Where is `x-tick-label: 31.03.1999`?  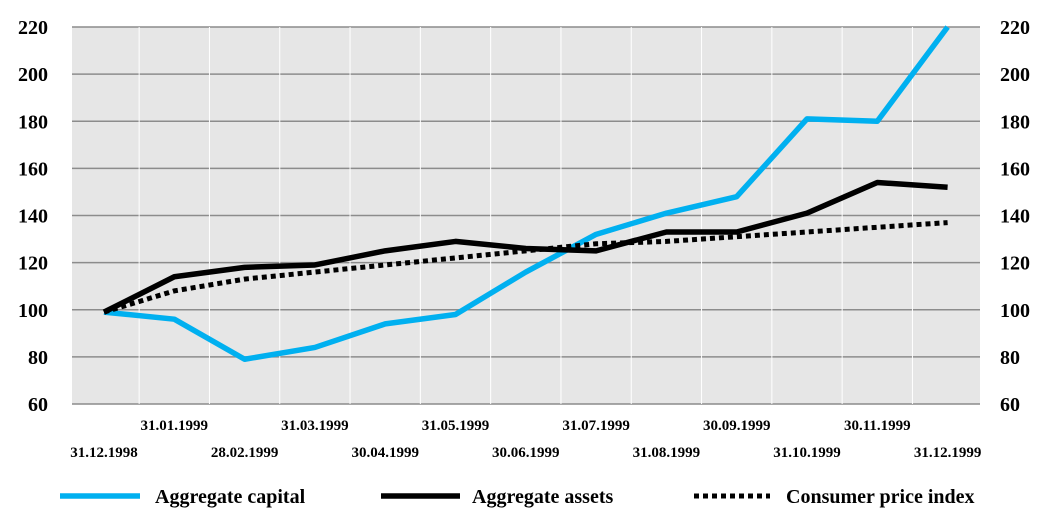 x-tick-label: 31.03.1999 is located at coordinates (315, 426).